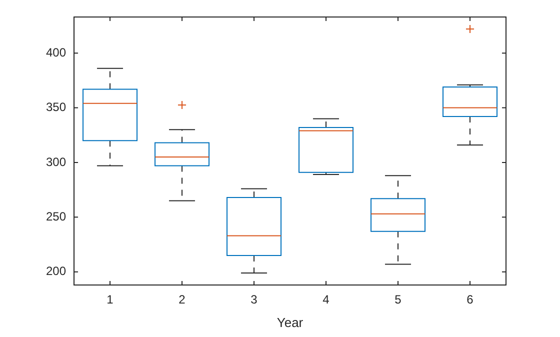 The height and width of the screenshot is (337, 560). Describe the element at coordinates (254, 299) in the screenshot. I see `x-tick-label: 3` at that location.